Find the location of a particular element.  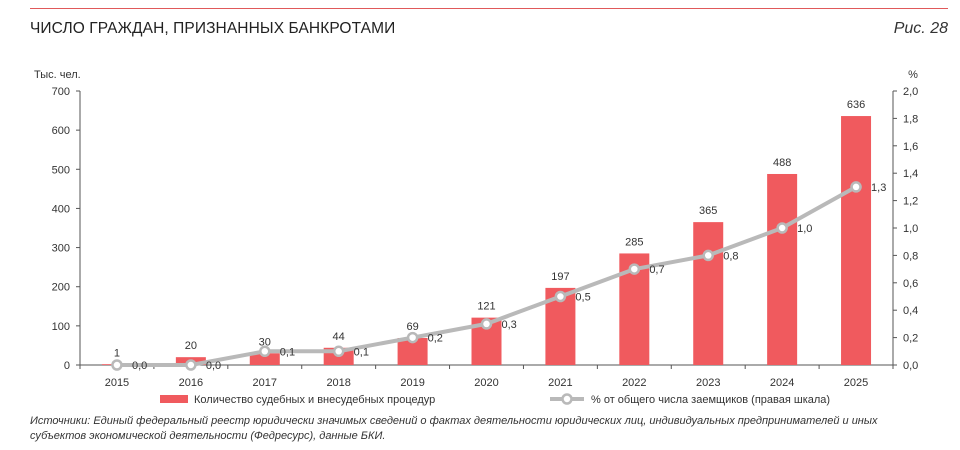

y-left-tick-label: 200 is located at coordinates (61, 288).